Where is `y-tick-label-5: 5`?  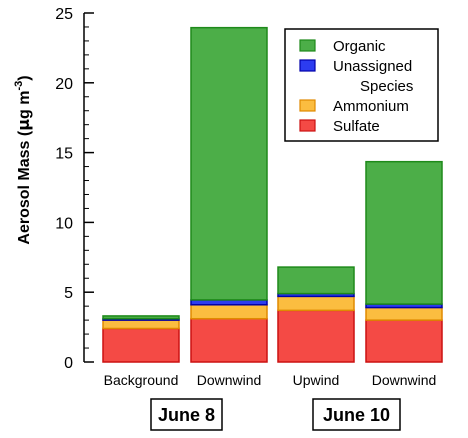
y-tick-label-5: 5 is located at coordinates (68, 293).